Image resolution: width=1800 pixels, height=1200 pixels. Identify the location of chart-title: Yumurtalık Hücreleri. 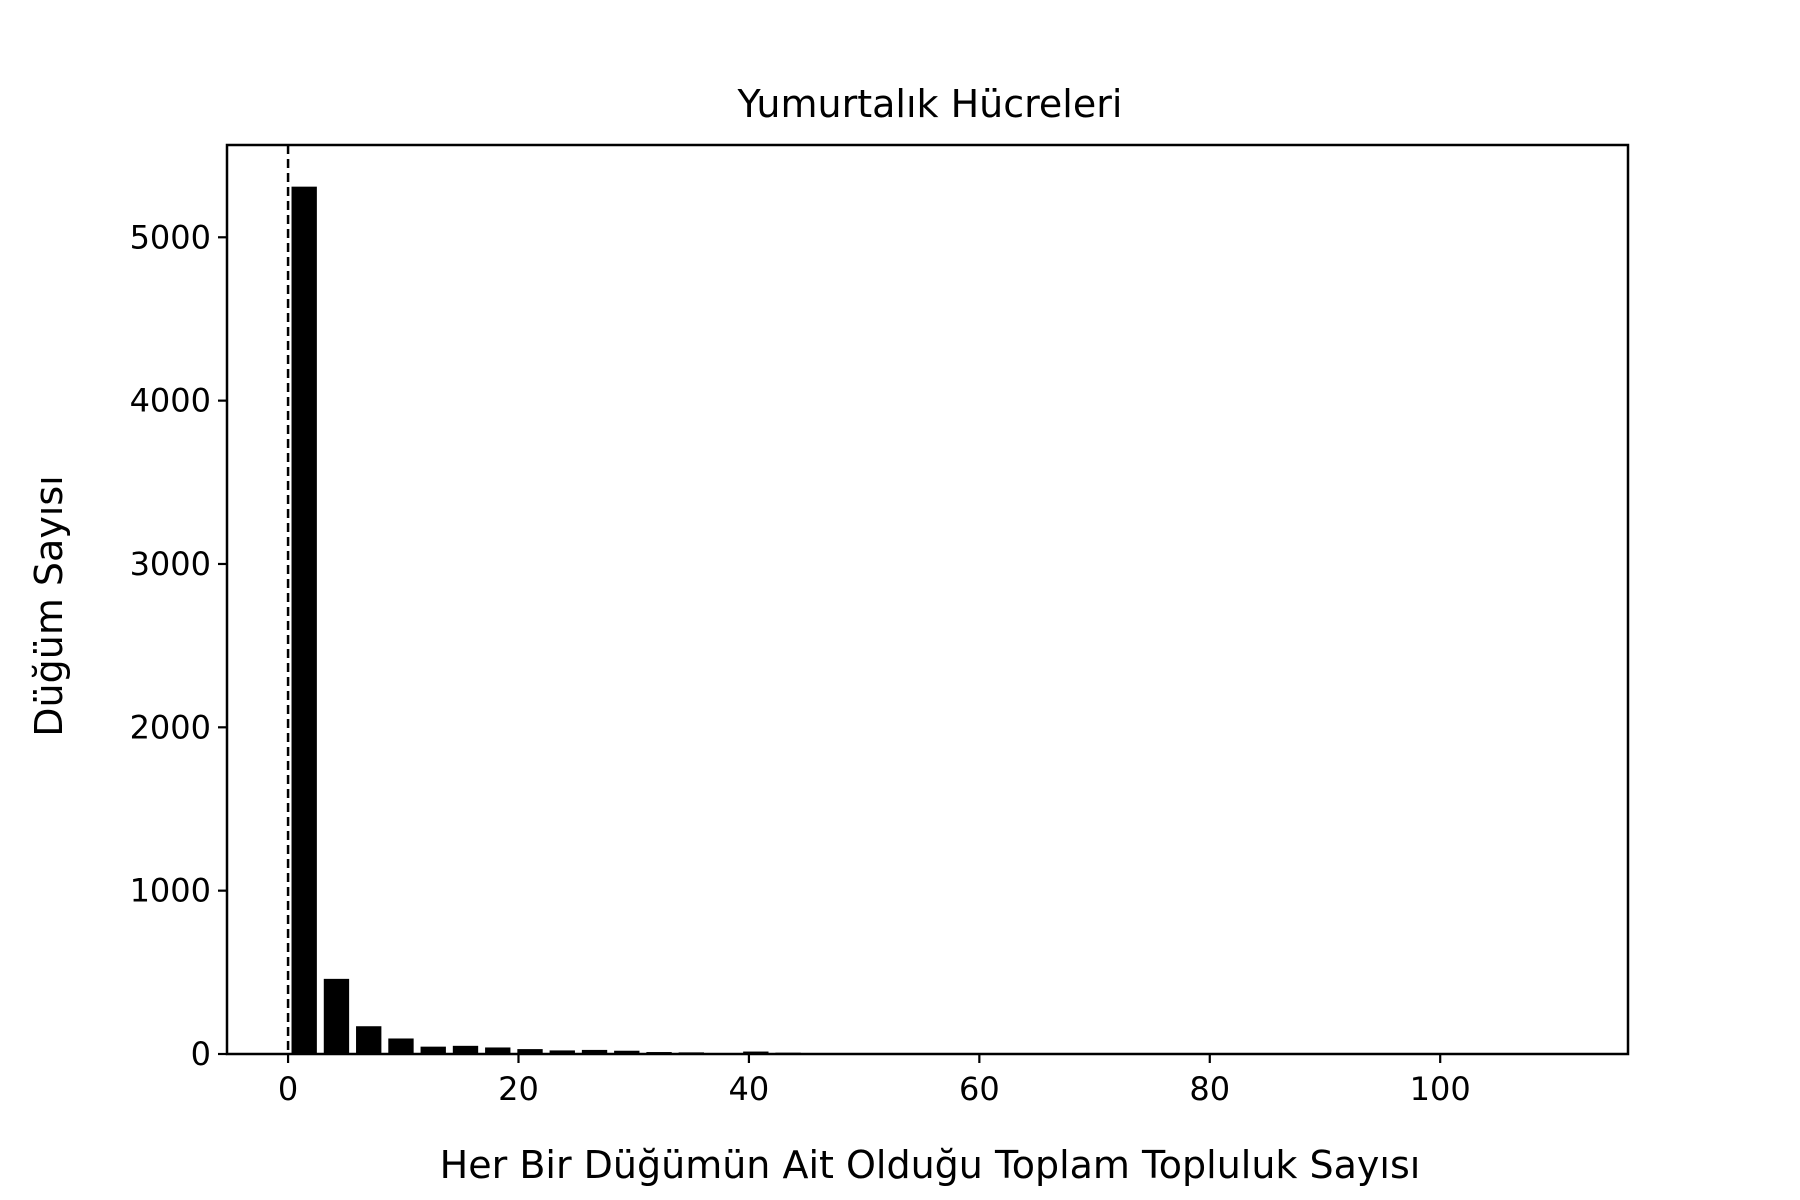
(930, 104).